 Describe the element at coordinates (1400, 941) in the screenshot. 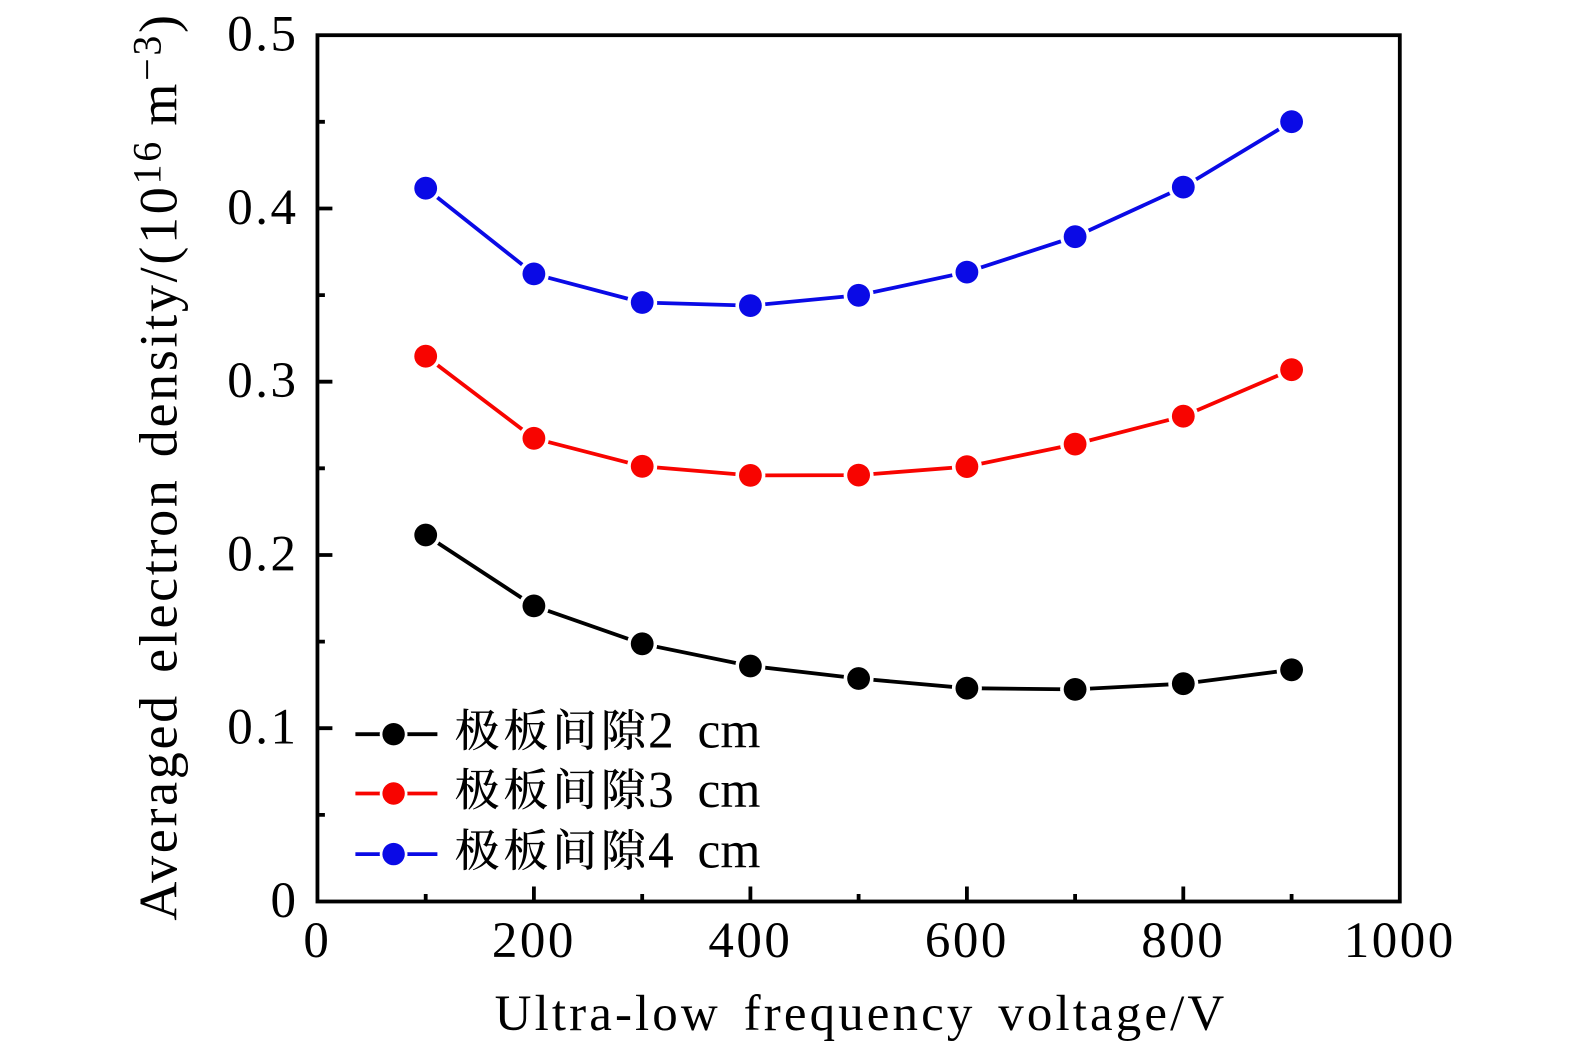

I see `svg-text: 1000` at that location.